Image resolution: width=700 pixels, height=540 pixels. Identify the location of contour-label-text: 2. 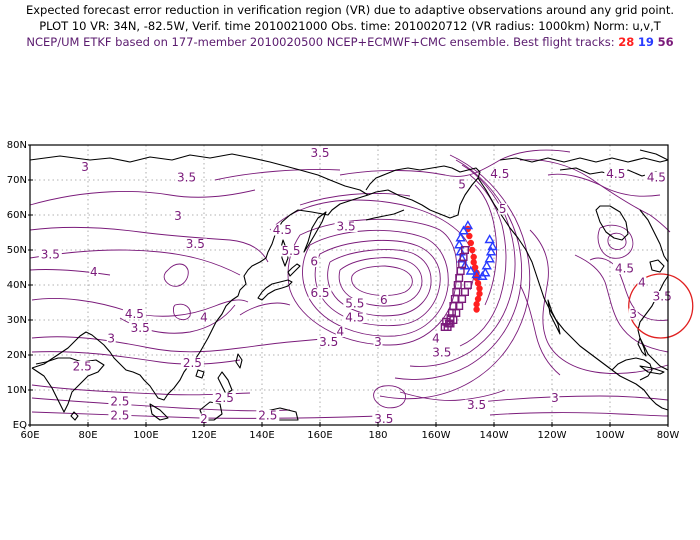
(204, 419).